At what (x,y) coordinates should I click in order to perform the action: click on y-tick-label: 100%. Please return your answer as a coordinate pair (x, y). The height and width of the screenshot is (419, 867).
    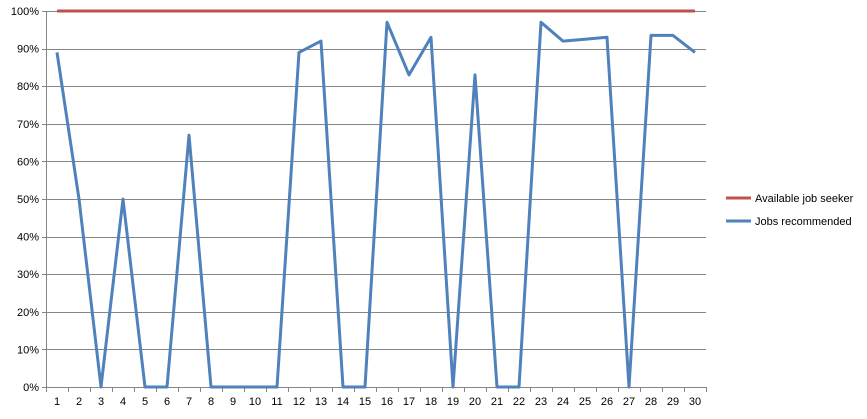
    Looking at the image, I should click on (25, 12).